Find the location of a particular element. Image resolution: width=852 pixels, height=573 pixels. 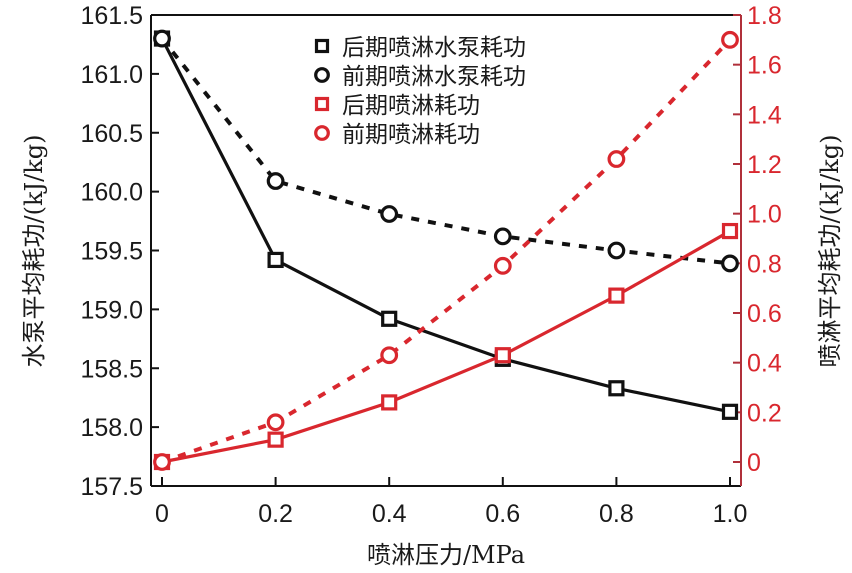

y-right-tick-label: 0.8 is located at coordinates (764, 264).